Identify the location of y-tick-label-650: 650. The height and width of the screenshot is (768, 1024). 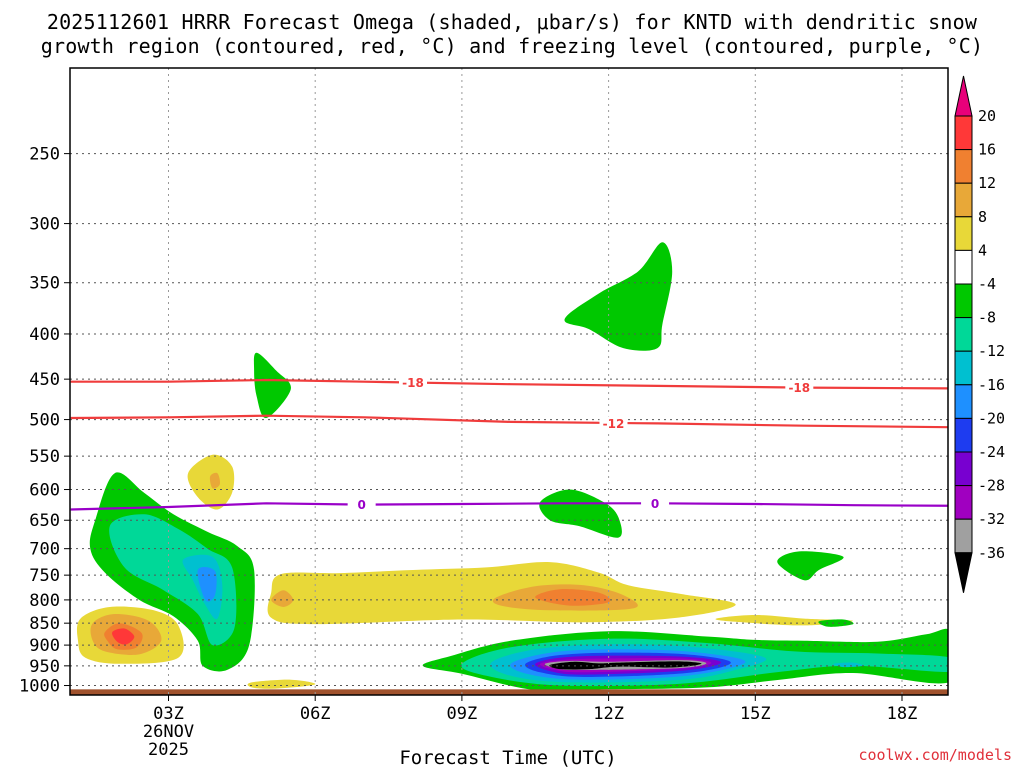
(44, 521).